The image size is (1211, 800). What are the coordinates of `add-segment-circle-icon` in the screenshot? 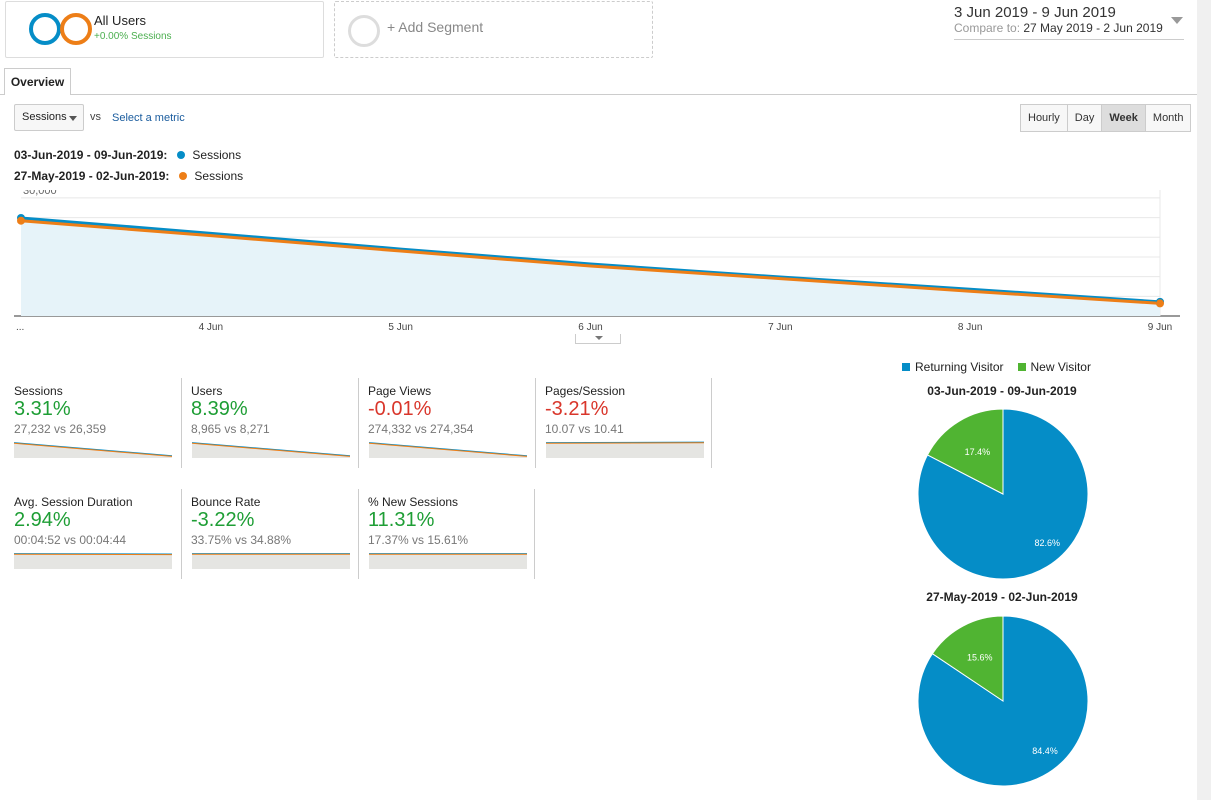 It's located at (364, 31).